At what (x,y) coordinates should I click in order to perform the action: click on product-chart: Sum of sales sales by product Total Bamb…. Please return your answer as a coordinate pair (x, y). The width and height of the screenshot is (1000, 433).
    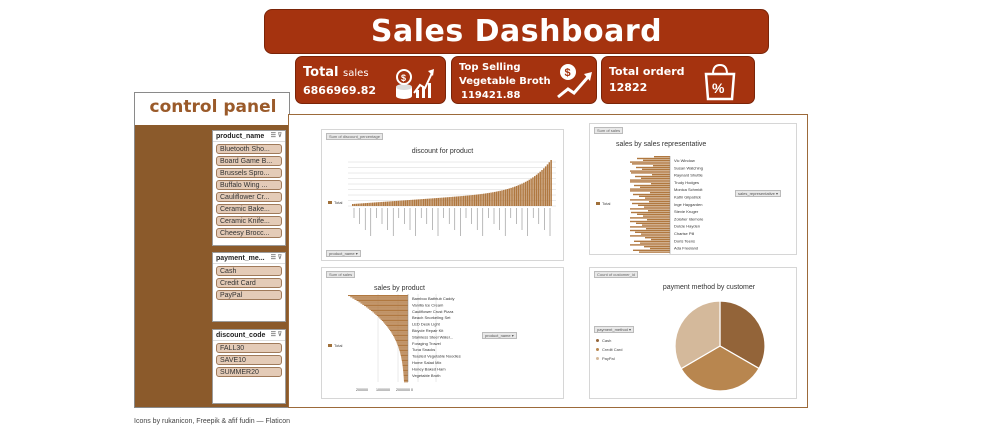
    Looking at the image, I should click on (442, 333).